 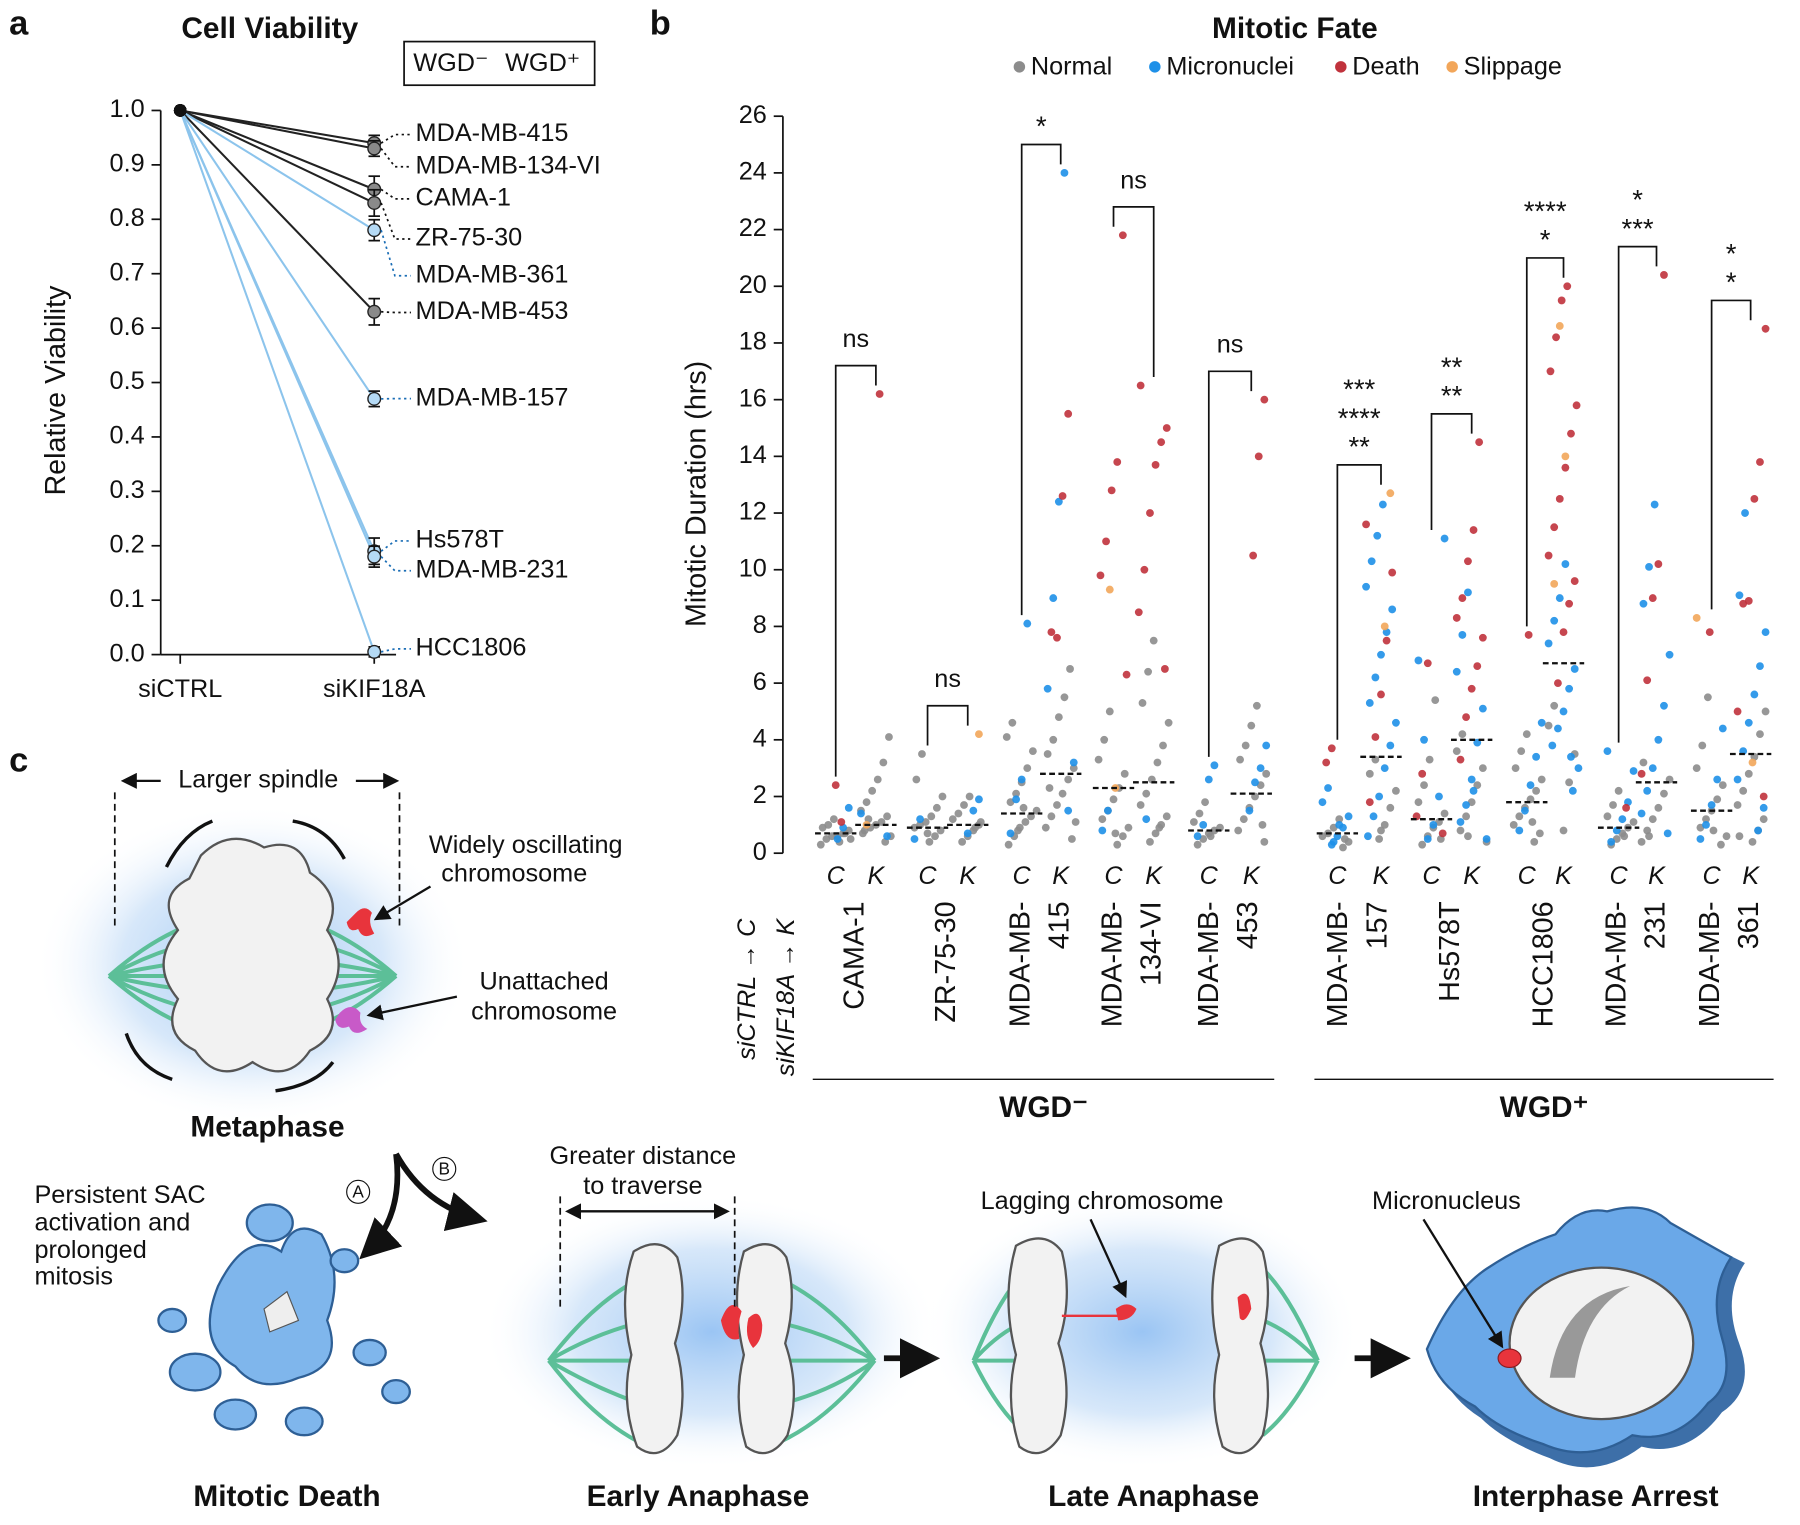 What do you see at coordinates (258, 780) in the screenshot?
I see `label: Larger spindle` at bounding box center [258, 780].